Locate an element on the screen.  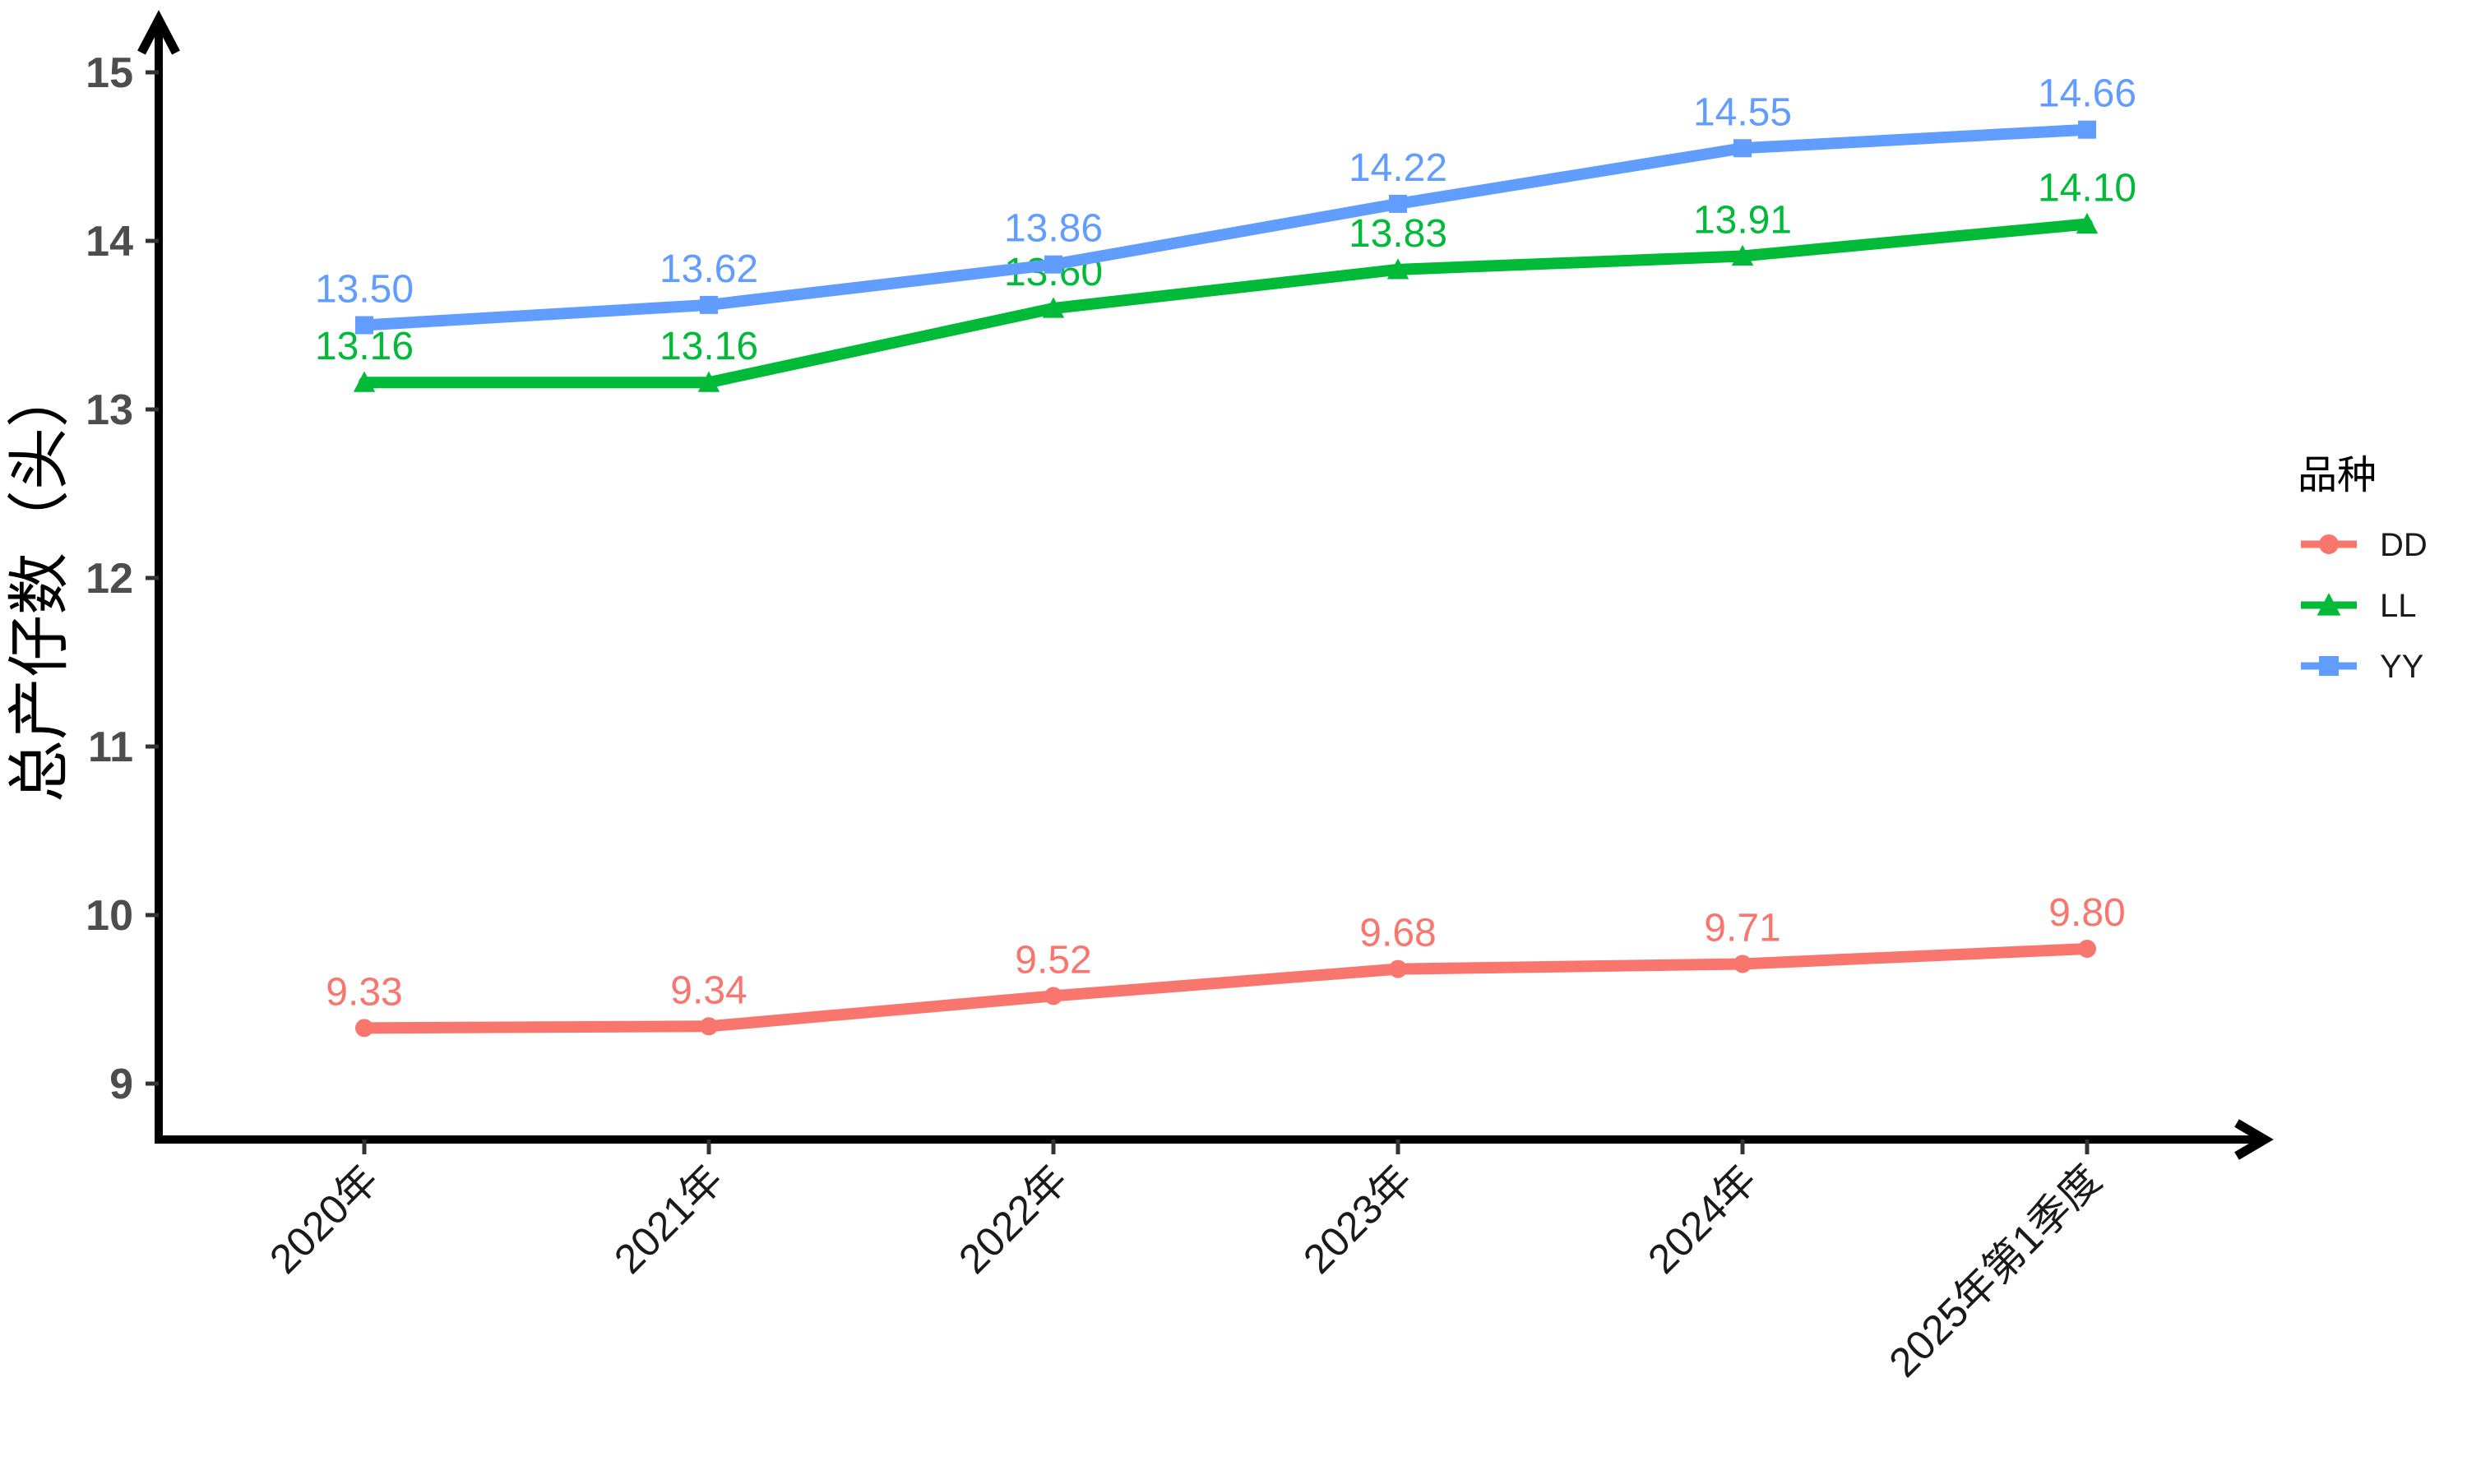
x-axis-arrow-icon is located at coordinates (2254, 1139).